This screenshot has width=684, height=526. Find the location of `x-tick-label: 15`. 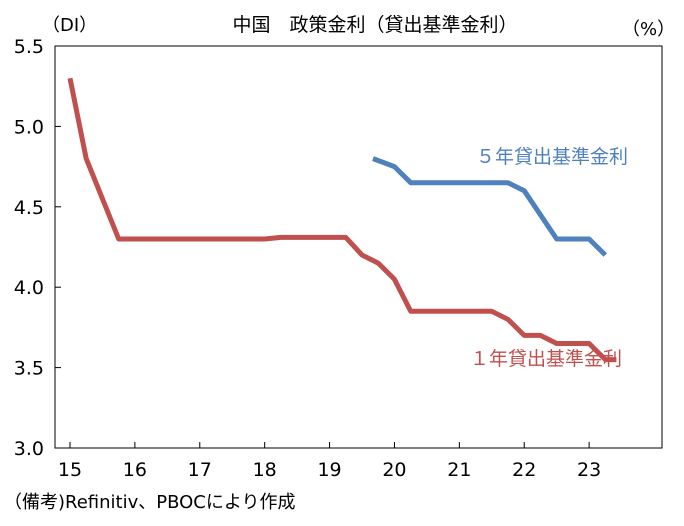

x-tick-label: 15 is located at coordinates (70, 470).